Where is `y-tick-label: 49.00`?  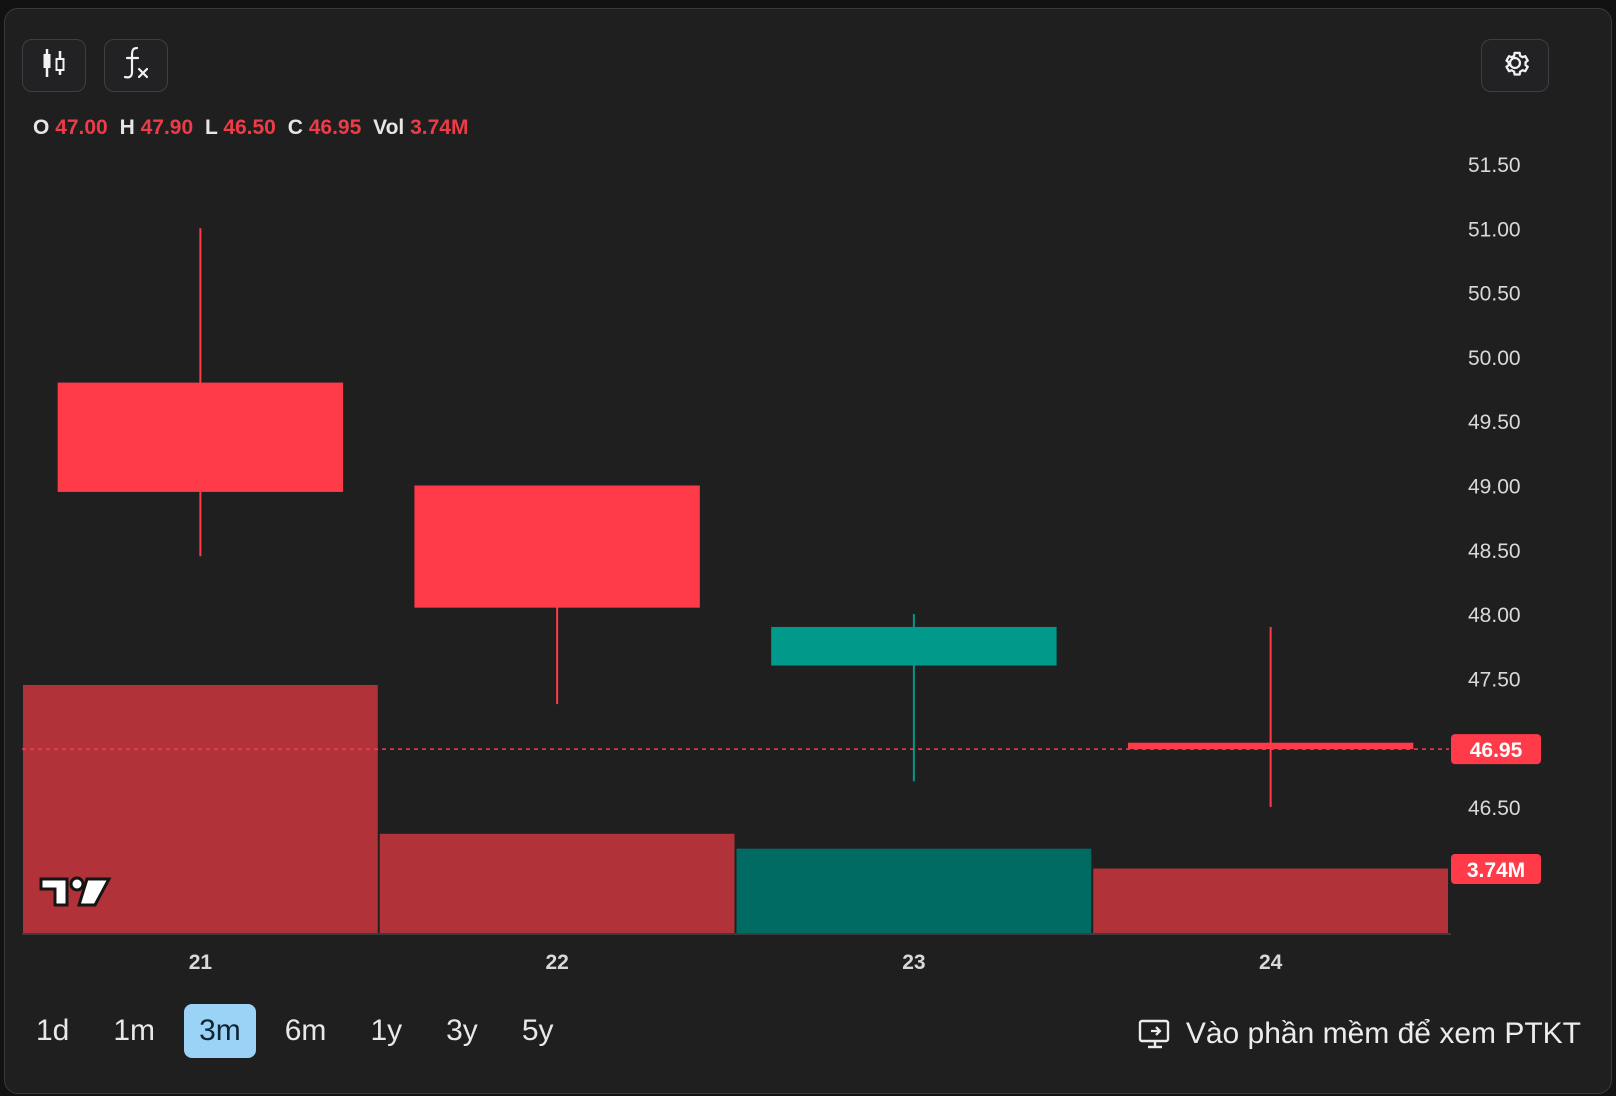
y-tick-label: 49.00 is located at coordinates (1494, 487).